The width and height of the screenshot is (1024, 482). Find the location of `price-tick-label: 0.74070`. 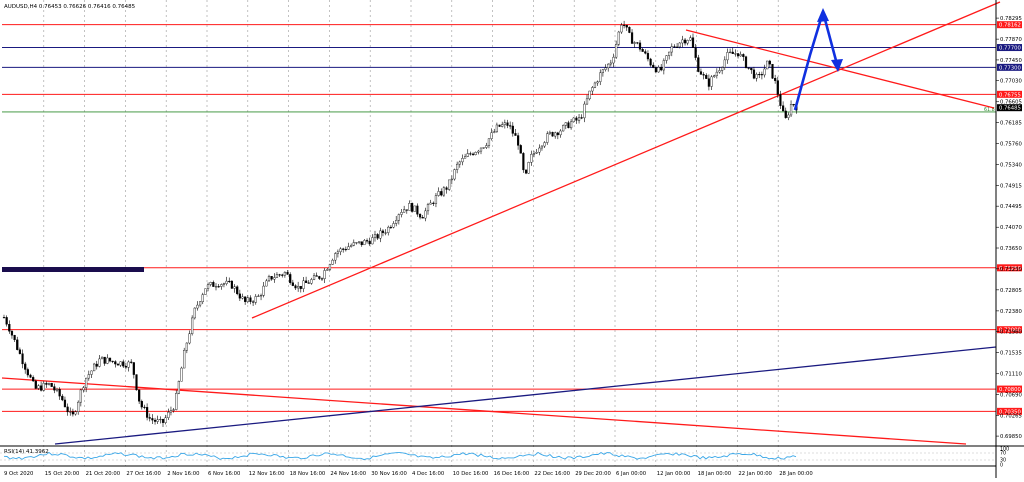

price-tick-label: 0.74070 is located at coordinates (1011, 228).